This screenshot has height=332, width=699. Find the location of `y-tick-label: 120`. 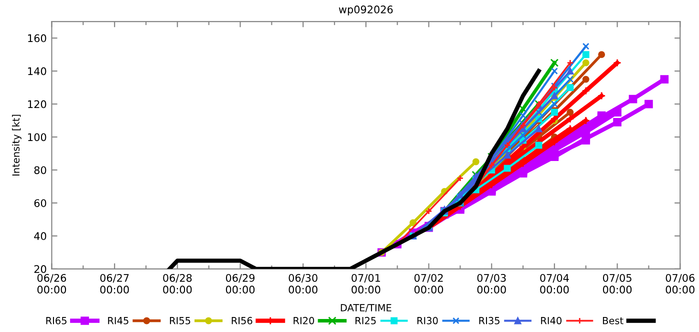

y-tick-label: 120 is located at coordinates (37, 104).